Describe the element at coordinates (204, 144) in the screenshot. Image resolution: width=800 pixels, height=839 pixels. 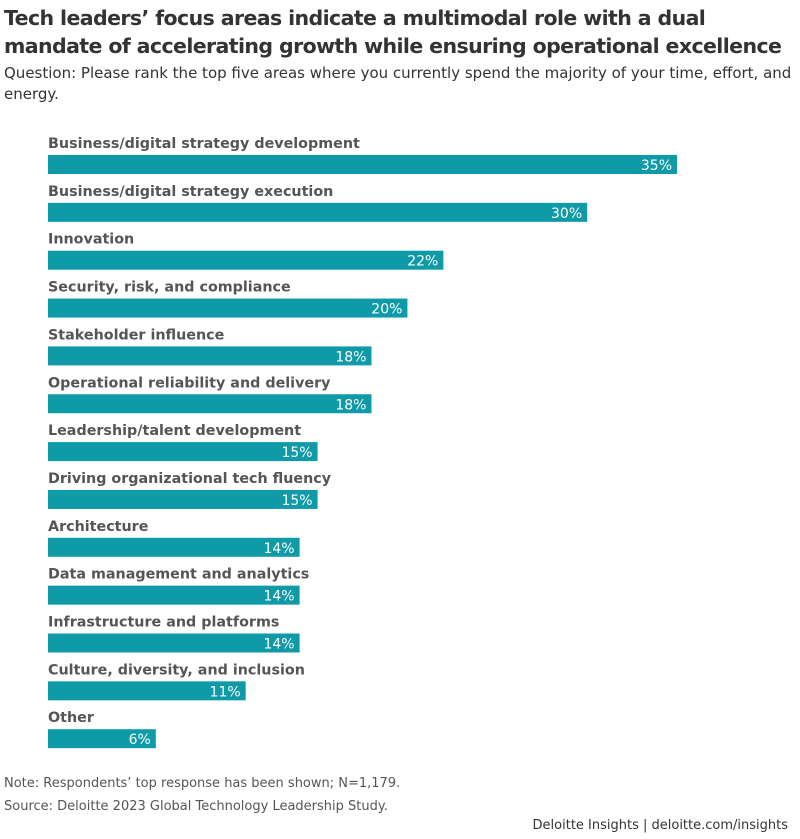
I see `category-label: Business/digital strategy development` at that location.